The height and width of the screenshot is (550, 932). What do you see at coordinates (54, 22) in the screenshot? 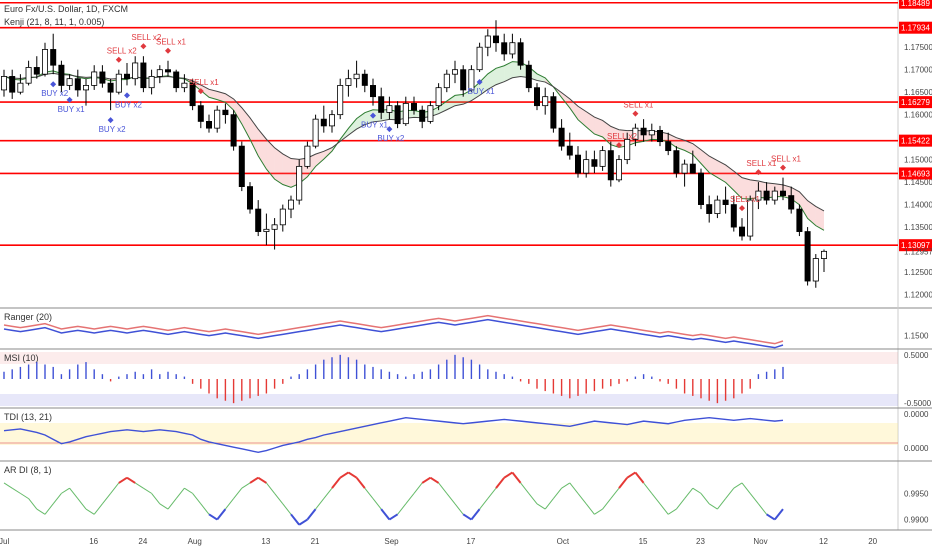
I see `indicator-label: Kenji (21, 8, 11, 1, 0.005)` at bounding box center [54, 22].